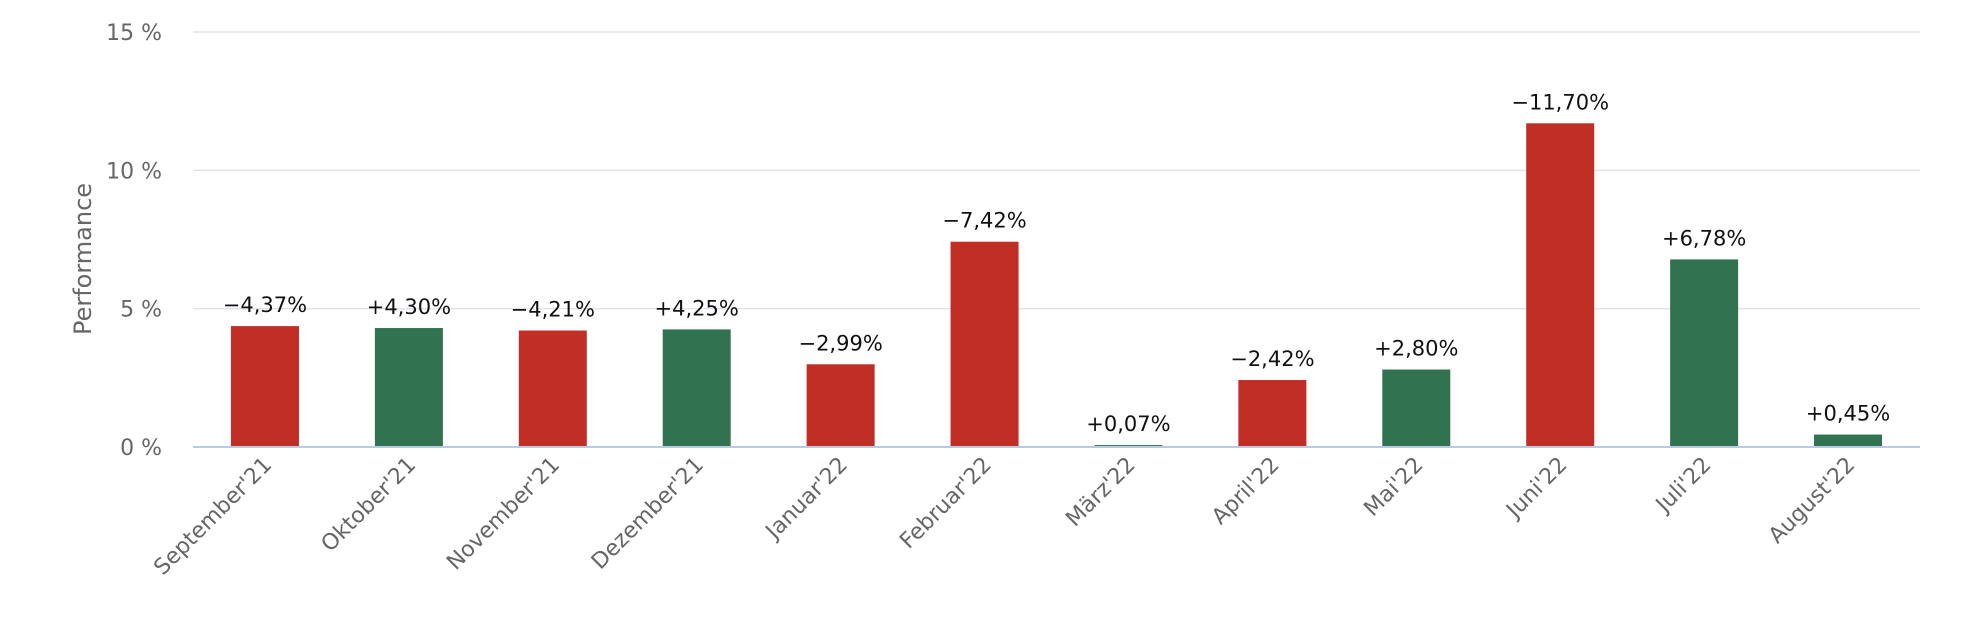  What do you see at coordinates (697, 308) in the screenshot?
I see `data-label: +4,25%` at bounding box center [697, 308].